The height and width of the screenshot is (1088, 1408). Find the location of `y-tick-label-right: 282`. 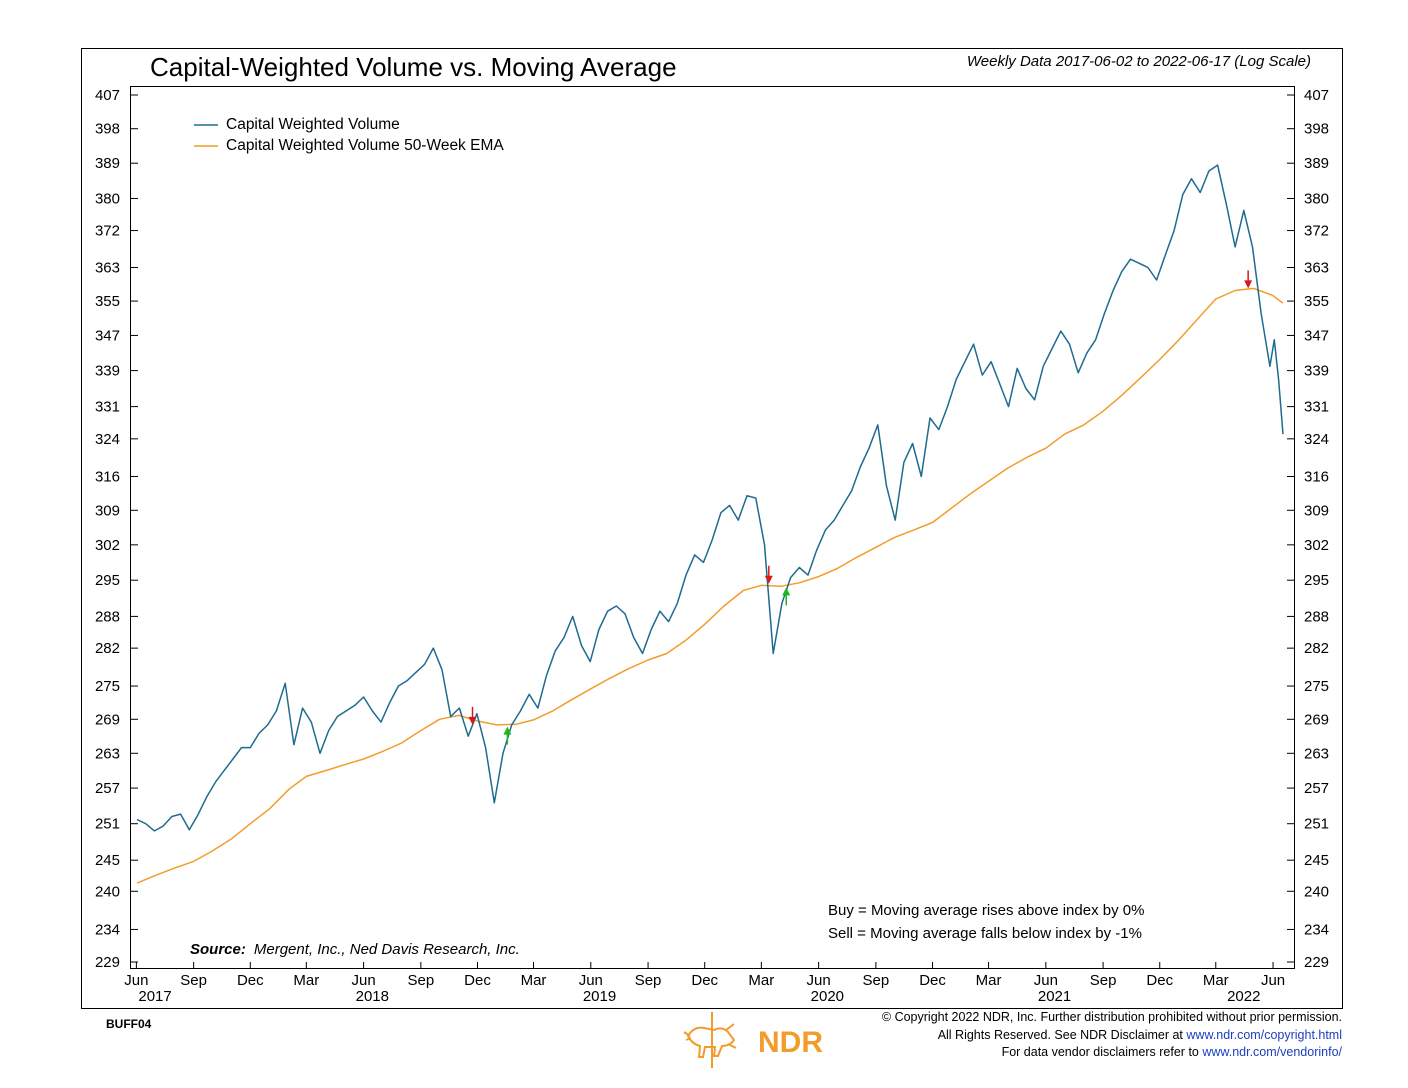

y-tick-label-right: 282 is located at coordinates (1316, 648).